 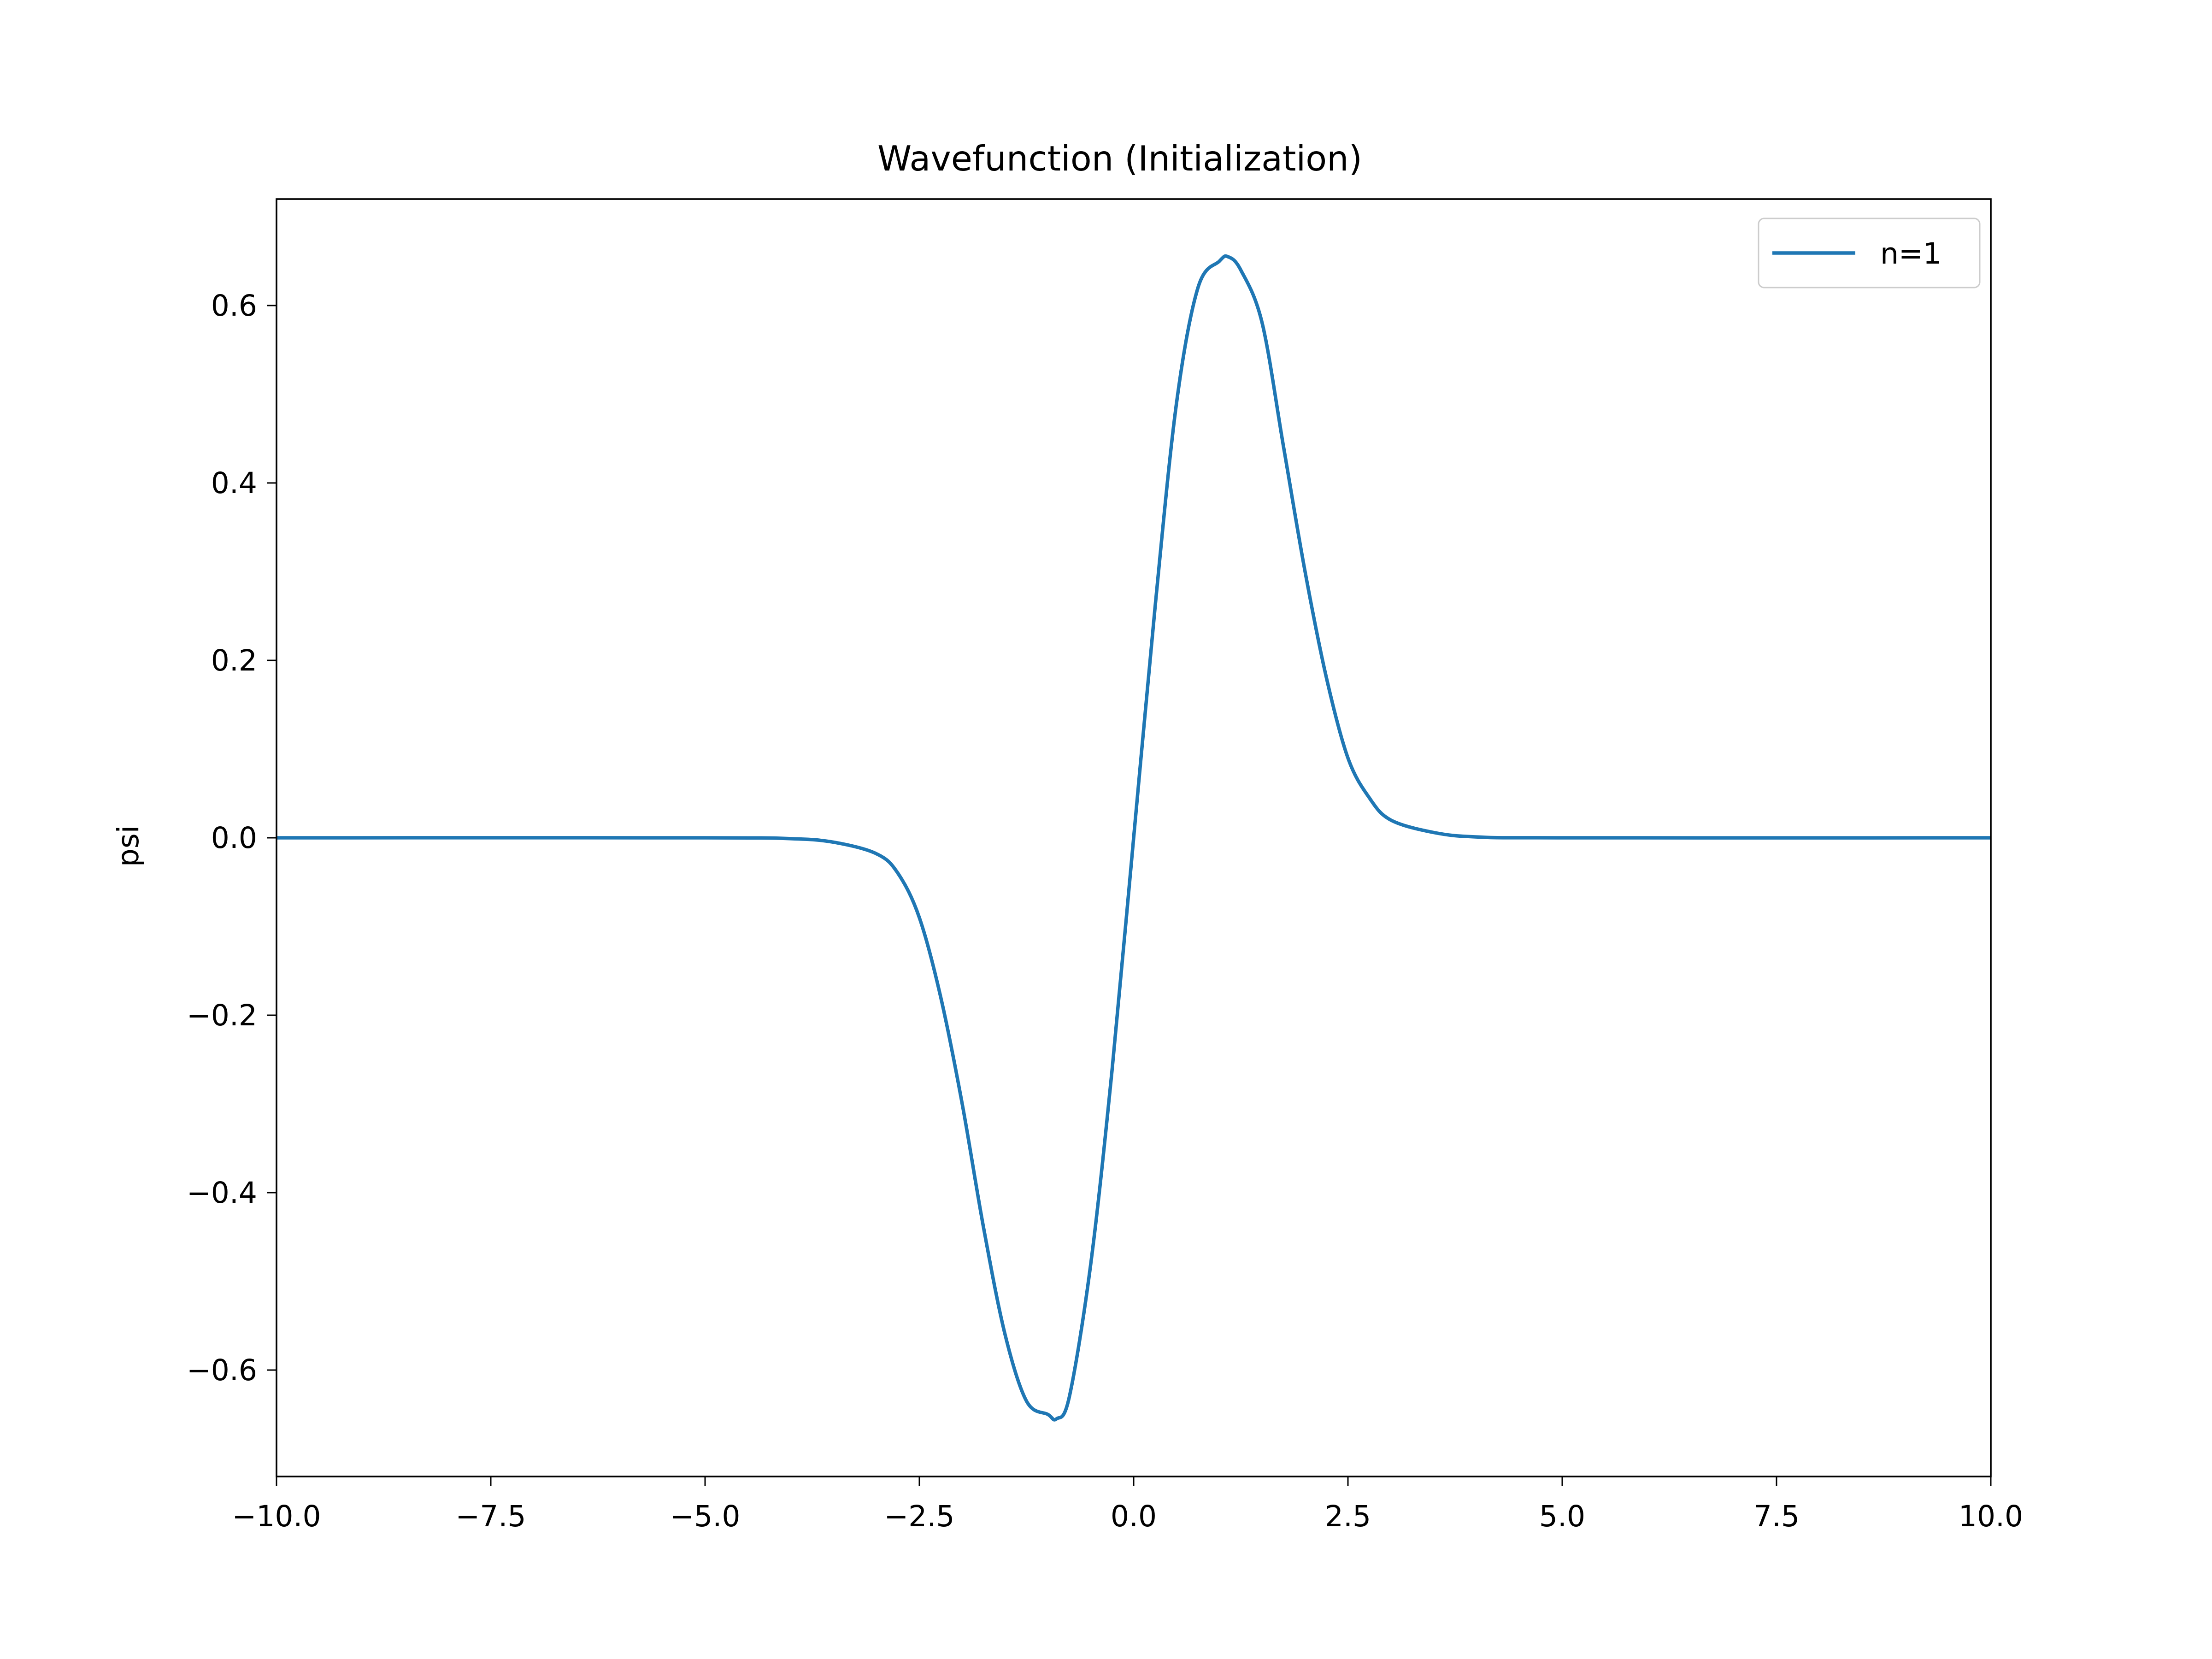 What do you see at coordinates (1991, 1516) in the screenshot?
I see `x-tick-label: 10.0` at bounding box center [1991, 1516].